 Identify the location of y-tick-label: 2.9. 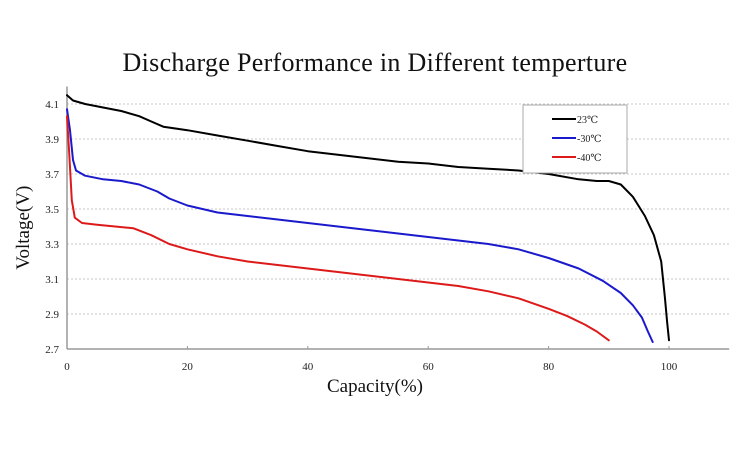
(52, 315).